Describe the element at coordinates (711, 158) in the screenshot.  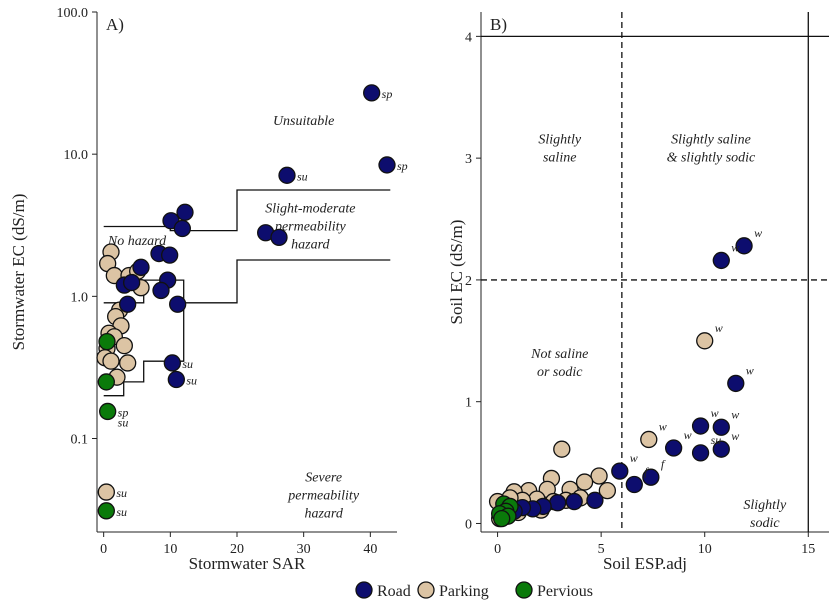
I see `zone-label-line: & slightly sodic` at that location.